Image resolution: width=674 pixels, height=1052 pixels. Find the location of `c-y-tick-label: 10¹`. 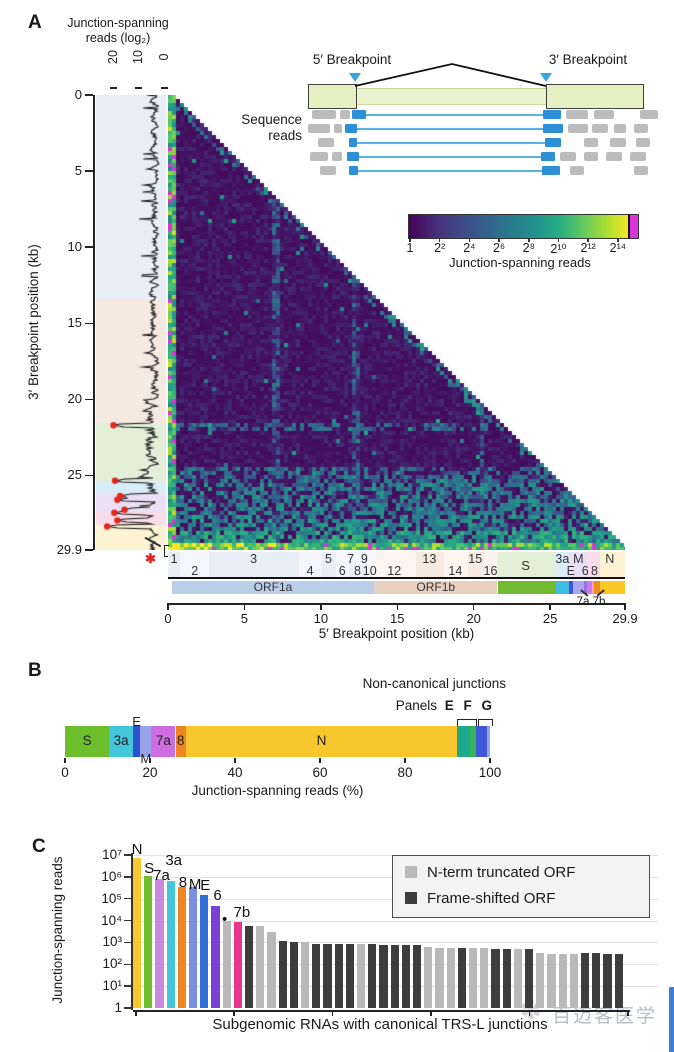

c-y-tick-label: 10¹ is located at coordinates (112, 986).